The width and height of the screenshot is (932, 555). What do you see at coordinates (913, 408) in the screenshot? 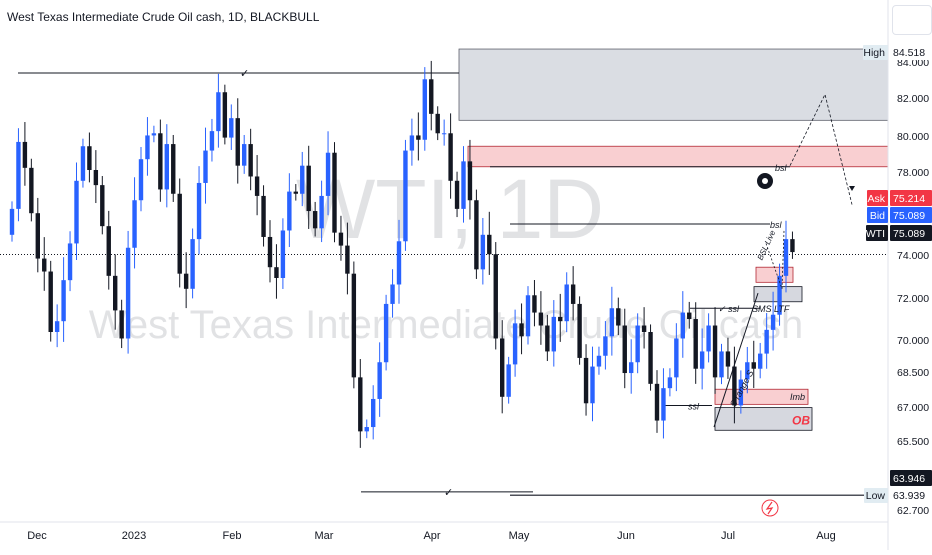
I see `price-tick-label: 67.000` at bounding box center [913, 408].